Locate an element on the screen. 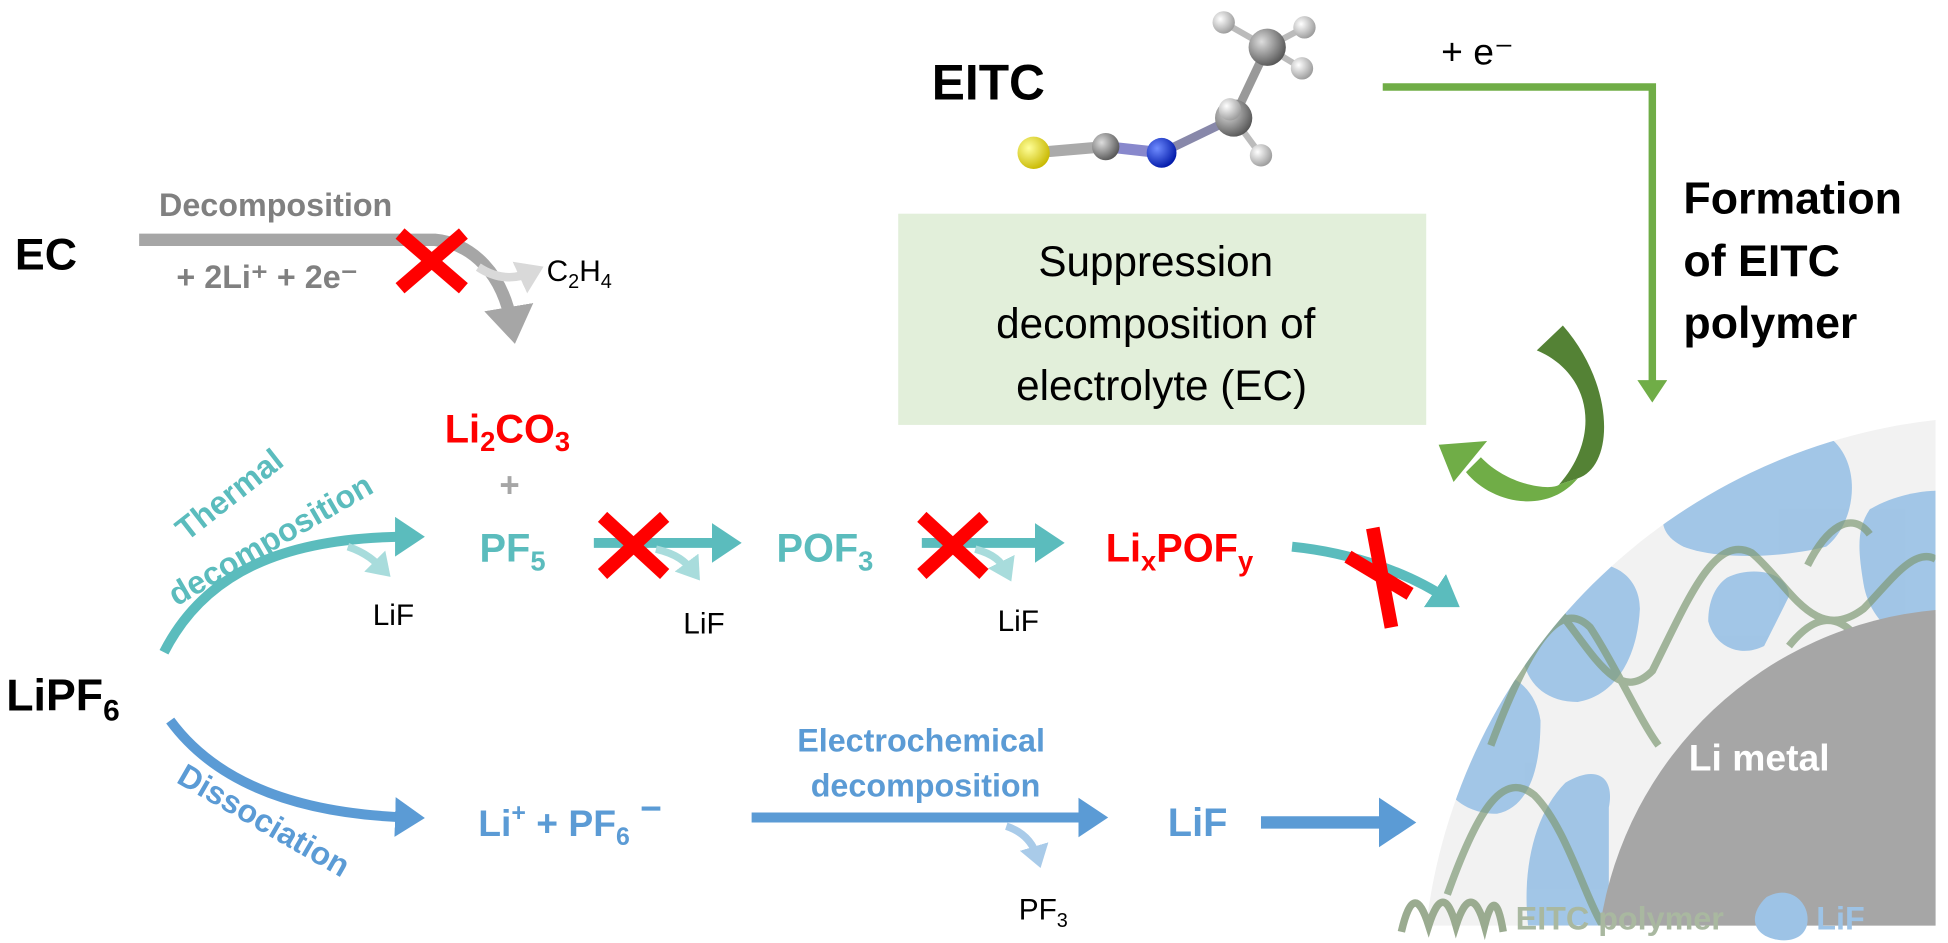  li2co3-label: Li2CO3 is located at coordinates (507, 432).